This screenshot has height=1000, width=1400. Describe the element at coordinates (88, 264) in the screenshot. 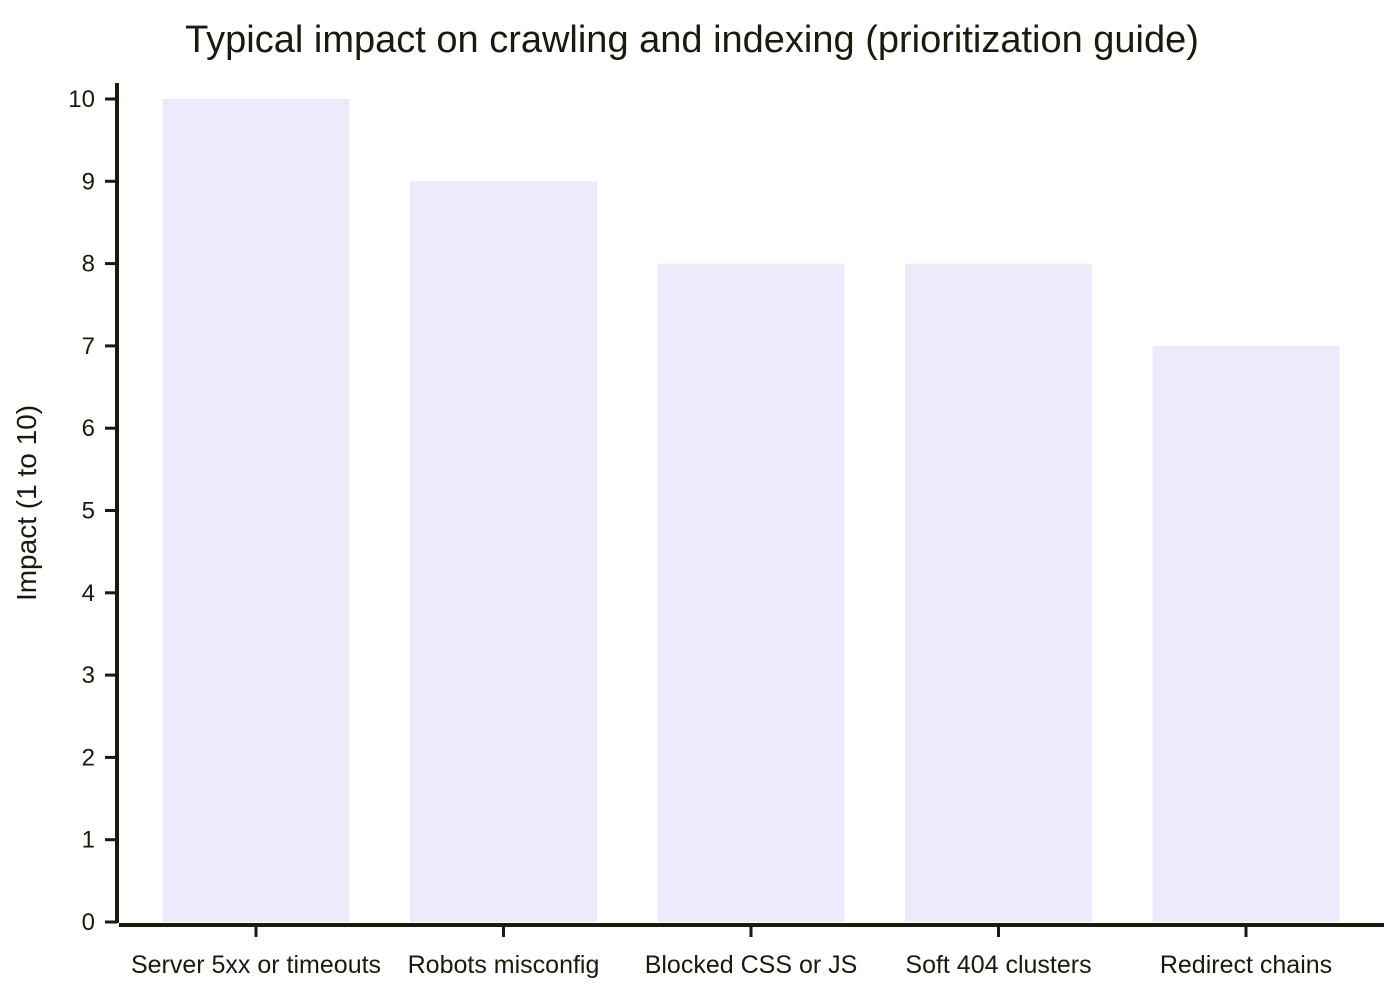

I see `y-tick-label: 8` at that location.